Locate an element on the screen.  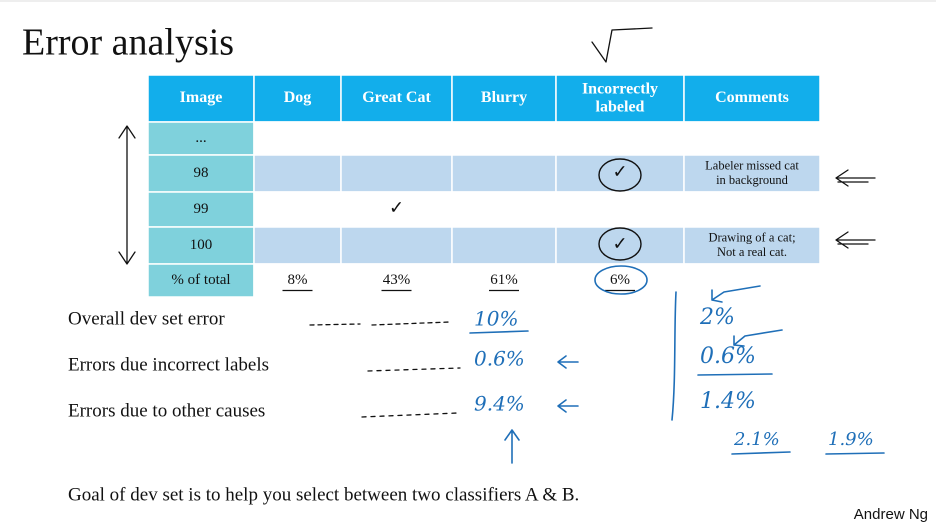
hand-value: 2% is located at coordinates (717, 317).